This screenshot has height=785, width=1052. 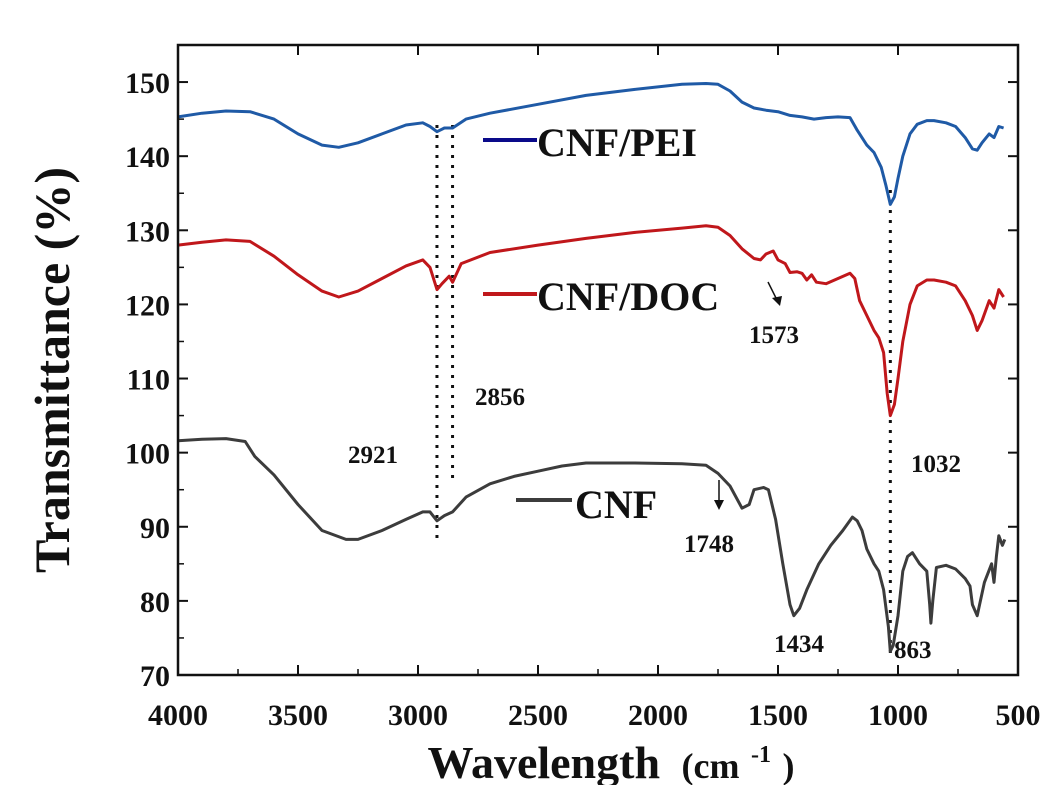 I want to click on series-line-cnf-pei, so click(x=591, y=144).